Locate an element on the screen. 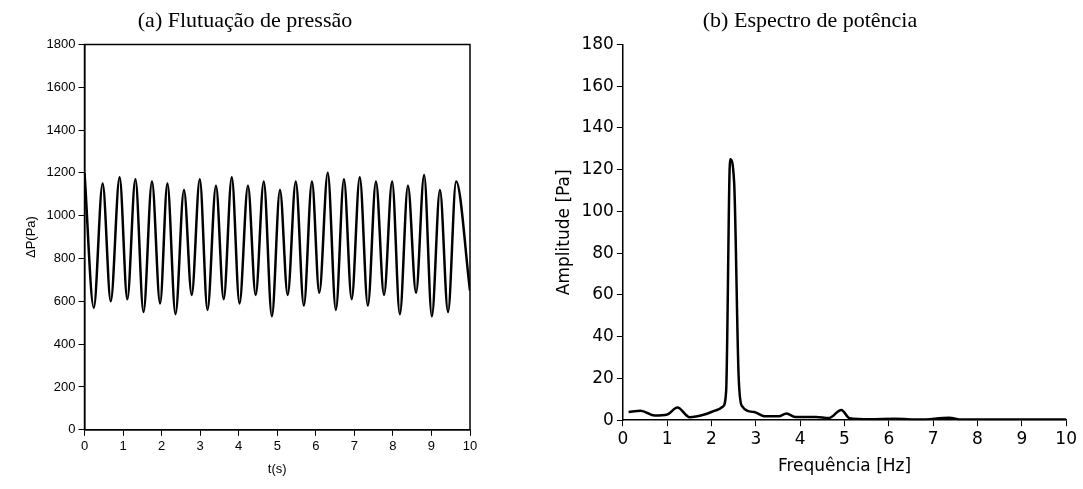 This screenshot has height=489, width=1083. y-tick-label: 180 is located at coordinates (597, 42).